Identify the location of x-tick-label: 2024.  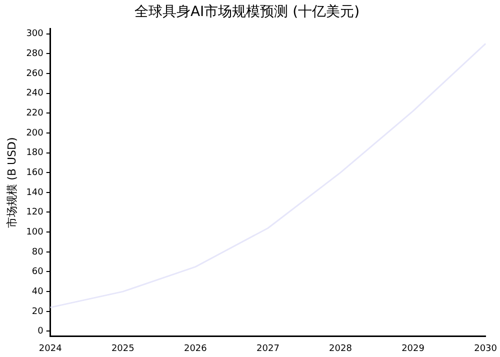
(50, 349).